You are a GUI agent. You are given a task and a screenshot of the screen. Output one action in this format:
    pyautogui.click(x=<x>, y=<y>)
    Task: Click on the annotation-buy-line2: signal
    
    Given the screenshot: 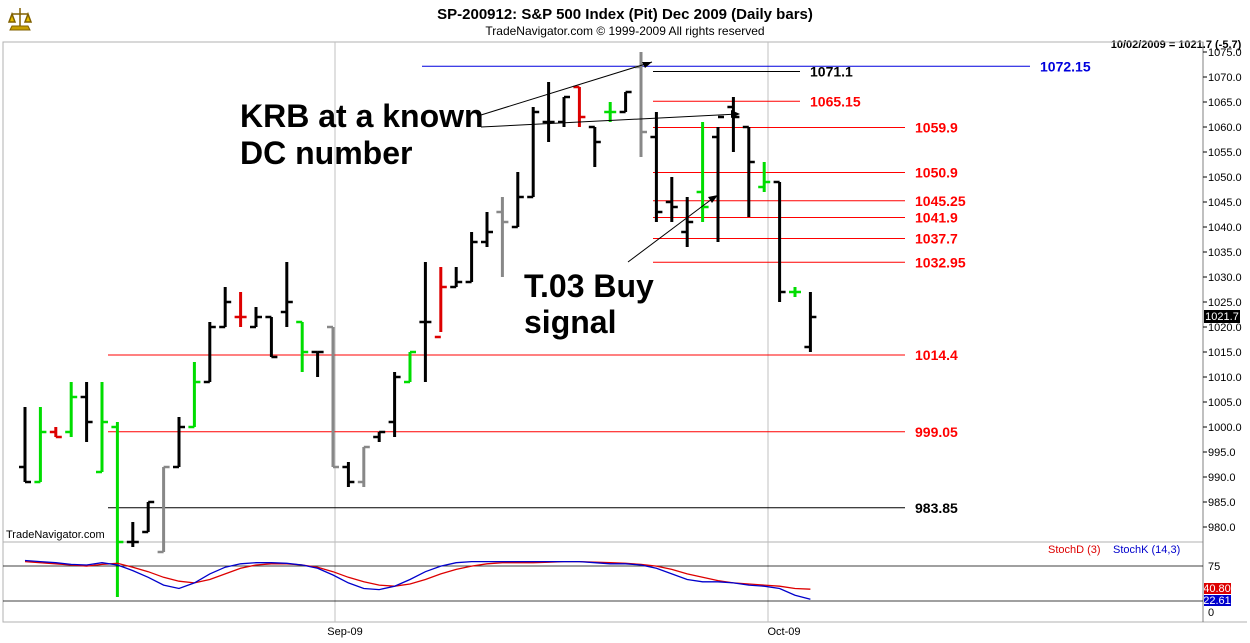 What is the action you would take?
    pyautogui.click(x=570, y=322)
    